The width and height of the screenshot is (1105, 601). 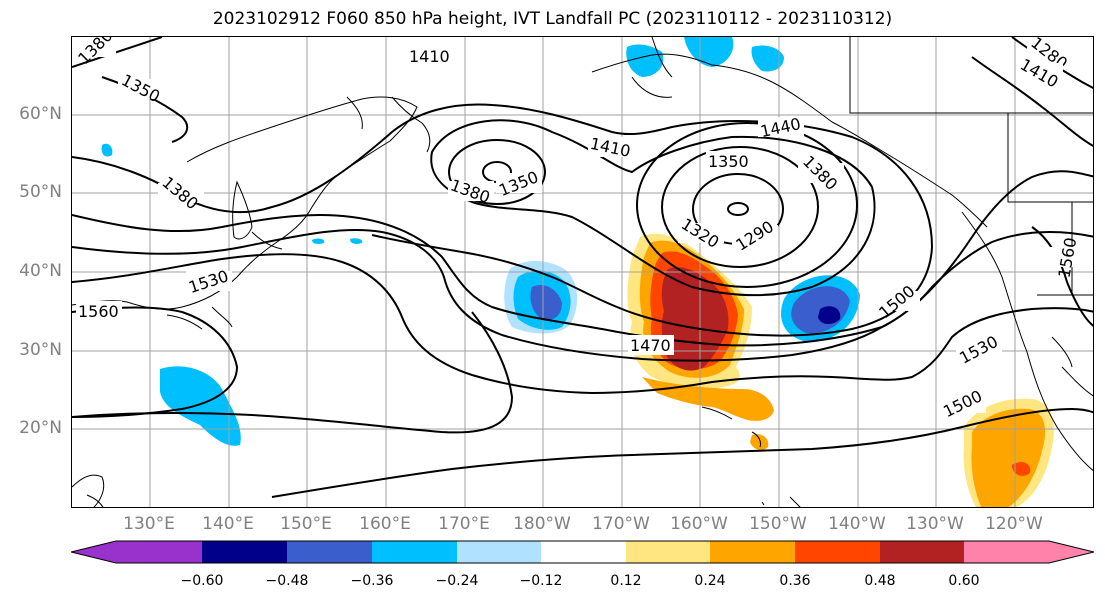 I want to click on ivt-neg-d, so click(x=645, y=60).